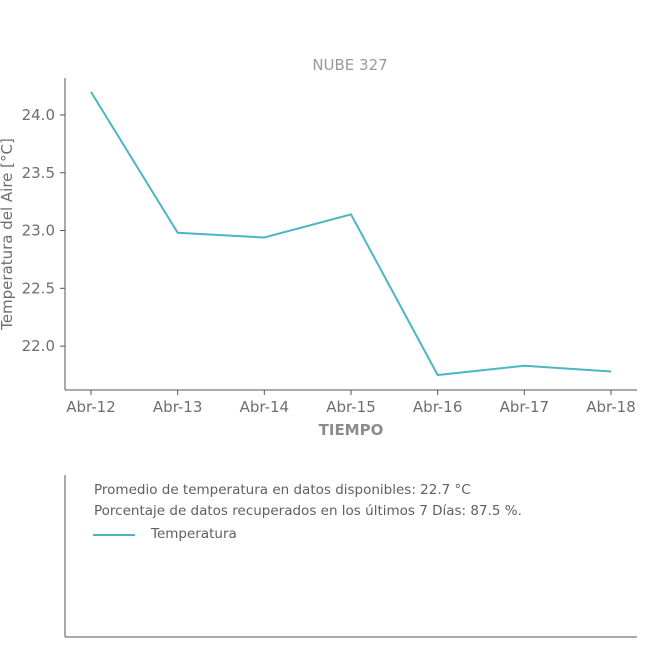 The width and height of the screenshot is (650, 650). I want to click on x-tick-label: Abr-16, so click(438, 407).